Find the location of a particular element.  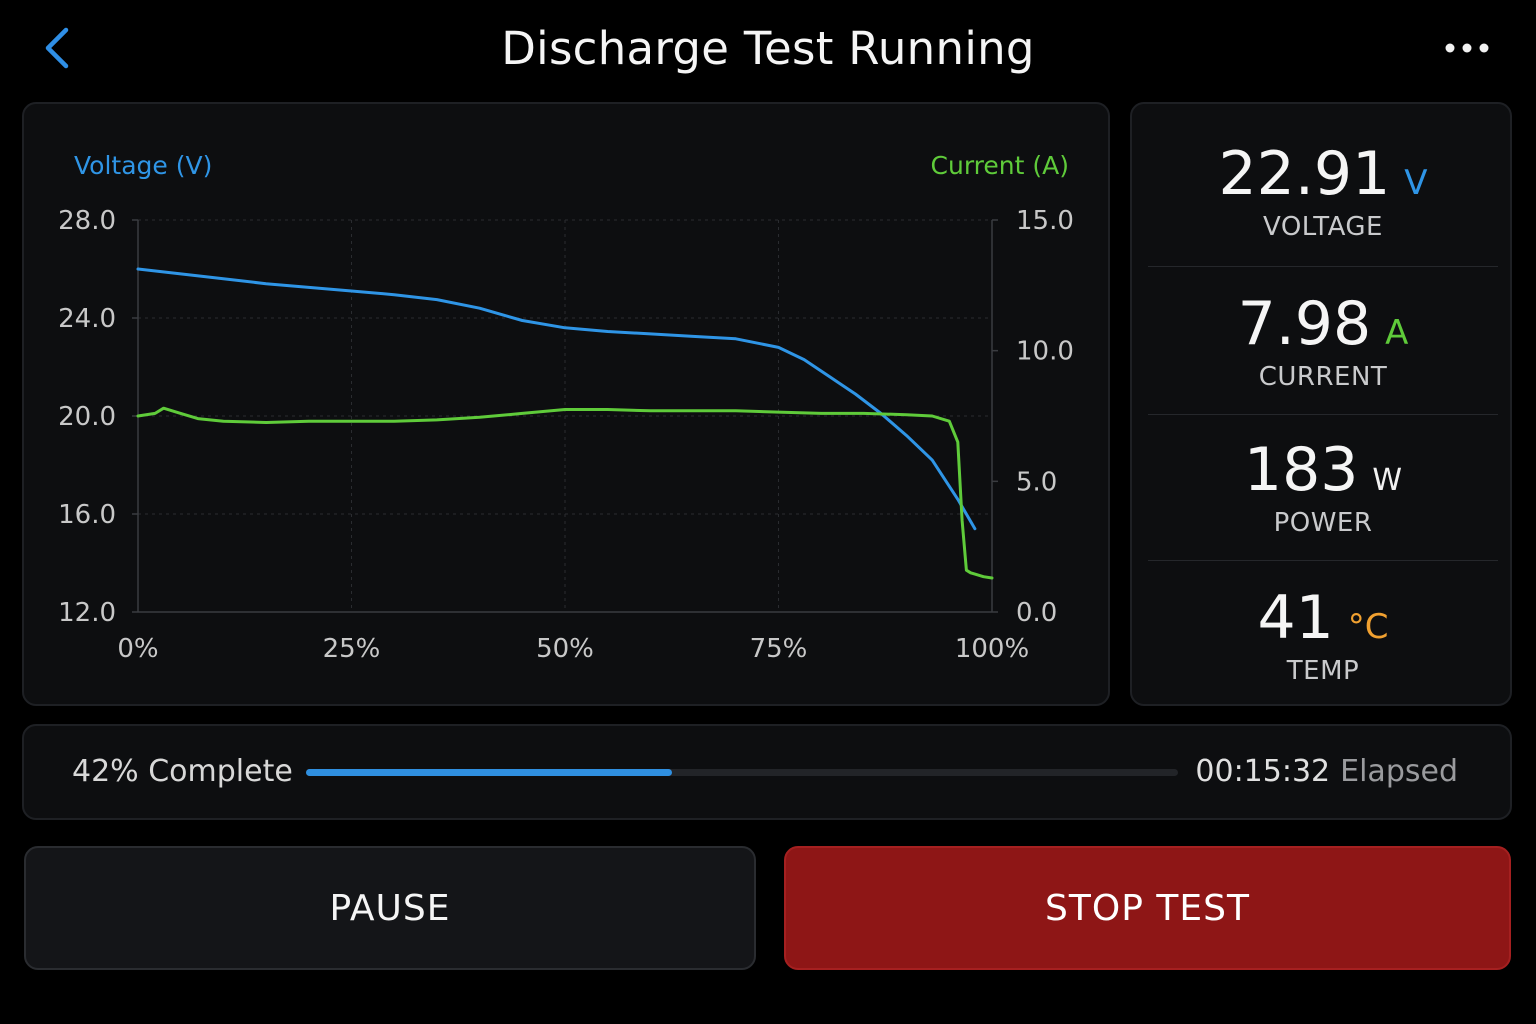

header-bar: Discharge Test Running is located at coordinates (768, 50).